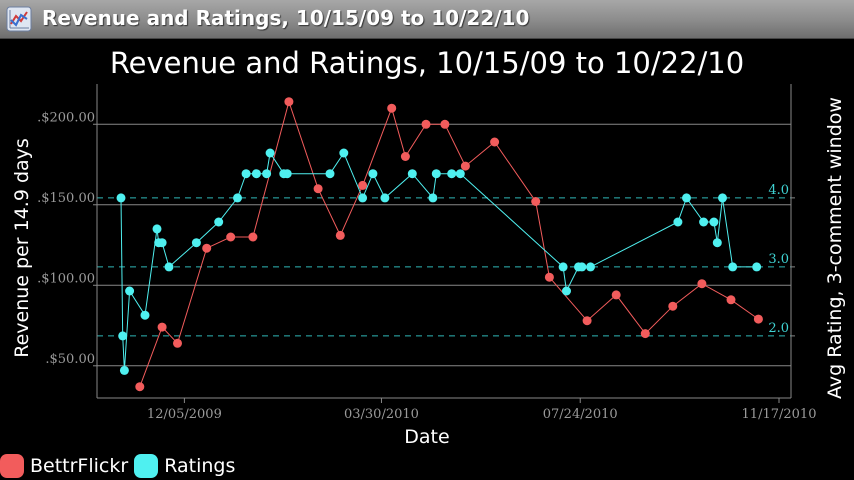 Image resolution: width=854 pixels, height=480 pixels. I want to click on legend-swatch-bettrflickr, so click(12, 466).